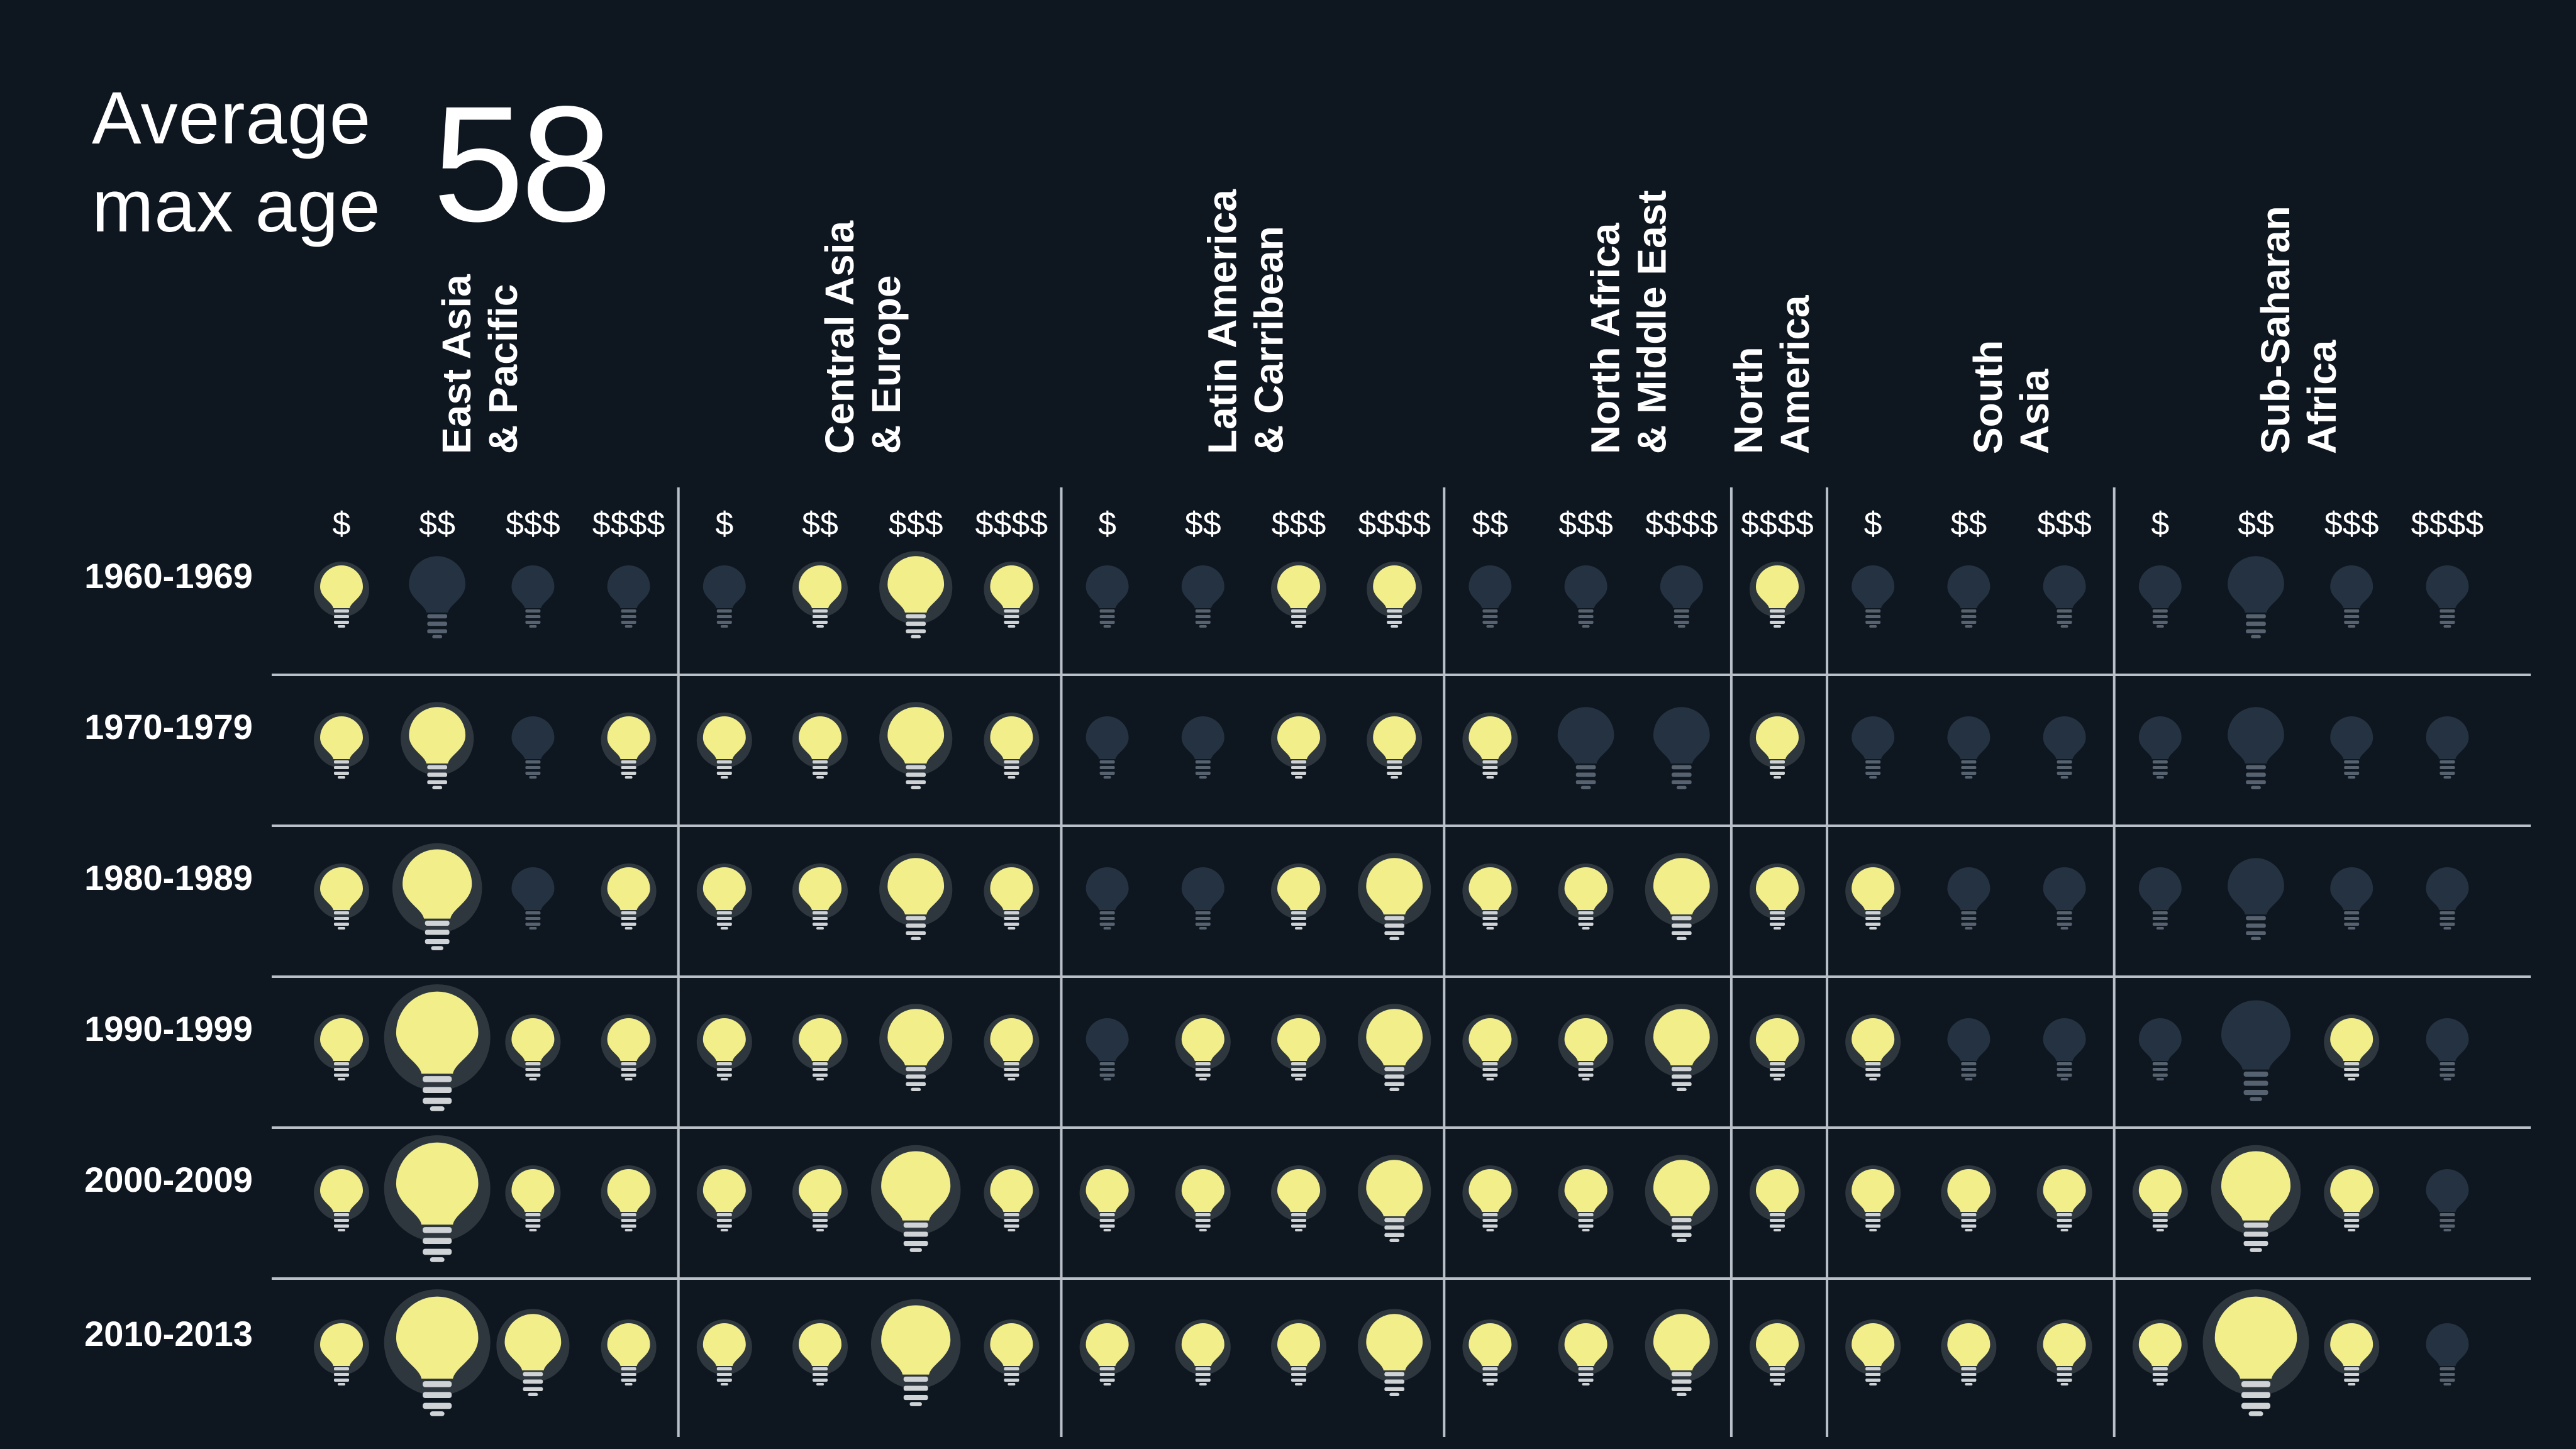 The height and width of the screenshot is (1449, 2576). What do you see at coordinates (236, 162) in the screenshot?
I see `chart-title: Average max age` at bounding box center [236, 162].